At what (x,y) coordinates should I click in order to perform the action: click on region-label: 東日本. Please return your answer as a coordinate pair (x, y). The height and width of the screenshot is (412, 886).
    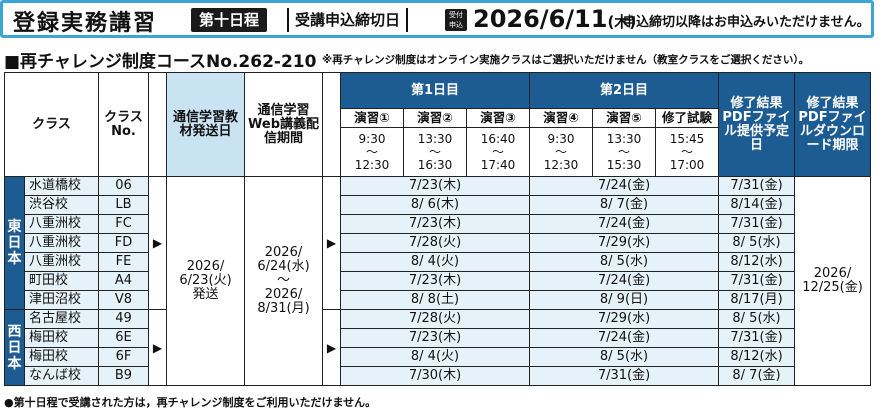
    Looking at the image, I should click on (14, 243).